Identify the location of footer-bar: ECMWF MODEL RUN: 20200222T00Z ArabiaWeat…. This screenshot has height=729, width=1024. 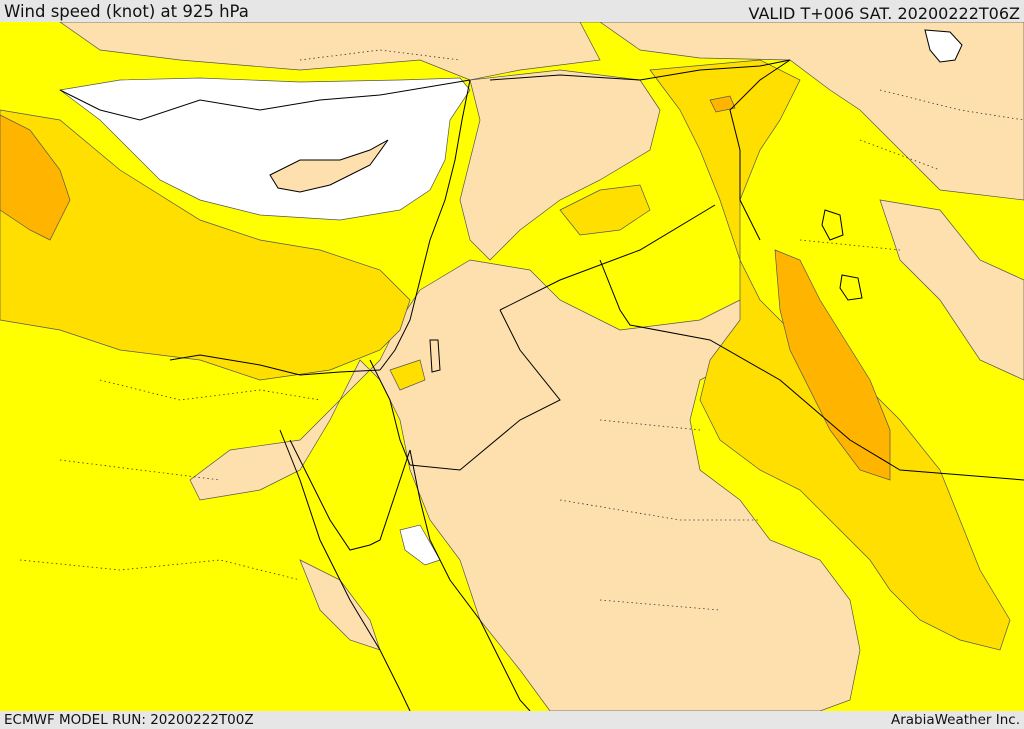
(512, 720).